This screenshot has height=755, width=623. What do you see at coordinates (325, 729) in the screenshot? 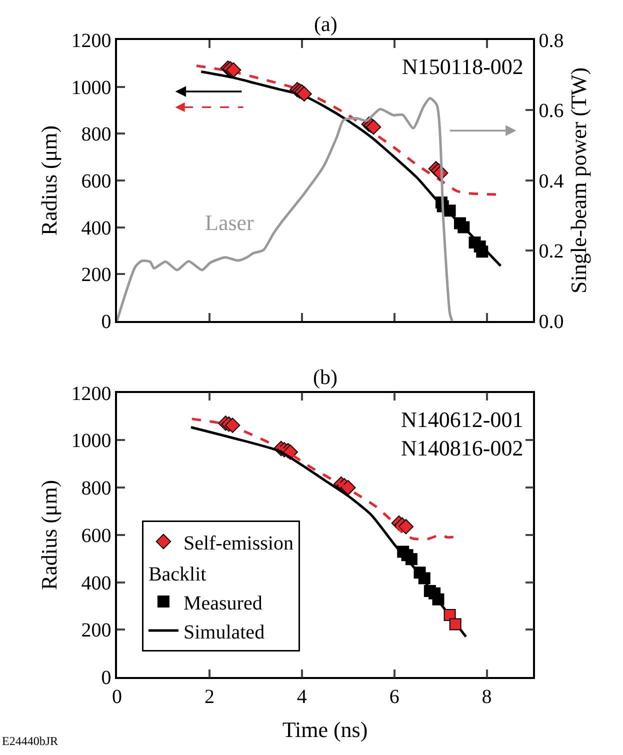
I see `x-axis-title: Time (ns)` at bounding box center [325, 729].